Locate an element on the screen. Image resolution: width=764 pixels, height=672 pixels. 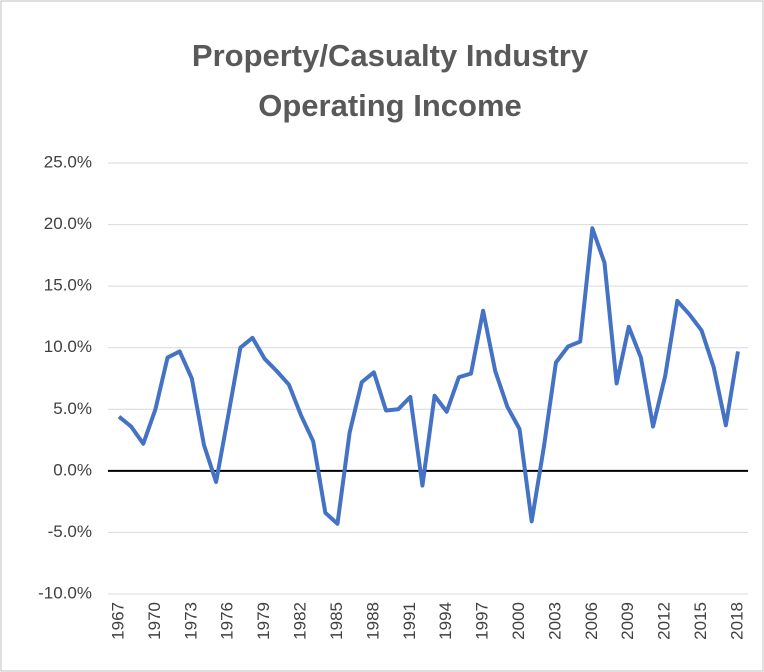
x-tick-label: 2012 is located at coordinates (664, 621).